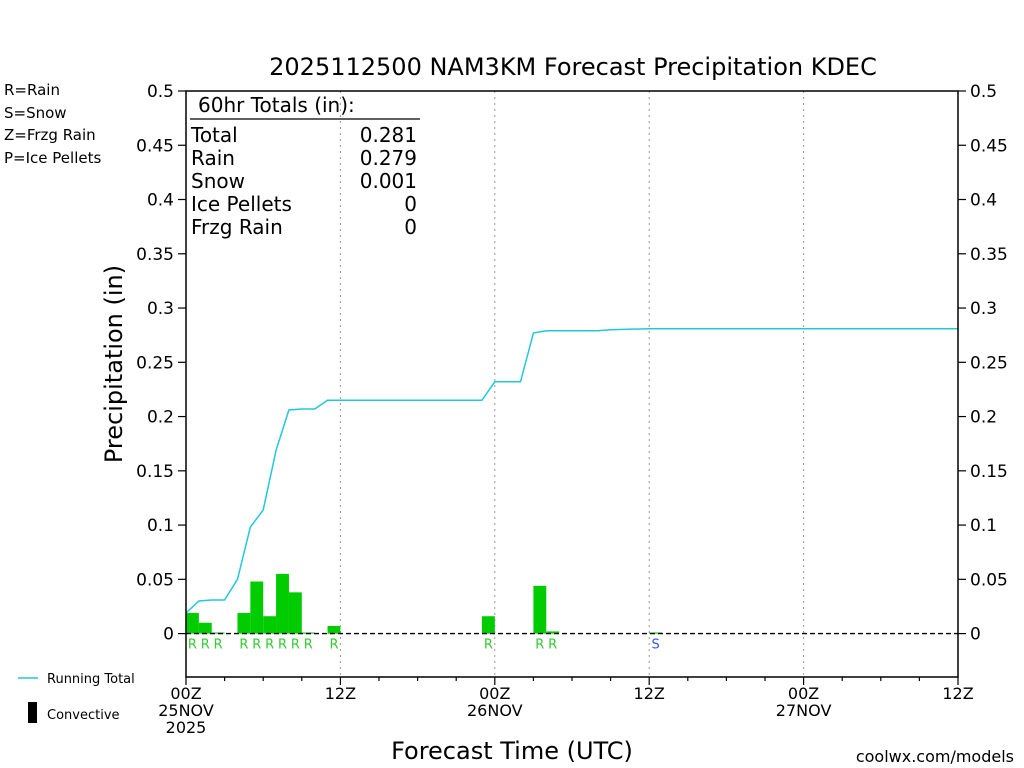  Describe the element at coordinates (160, 201) in the screenshot. I see `y-tick-label-left: 0.4` at that location.